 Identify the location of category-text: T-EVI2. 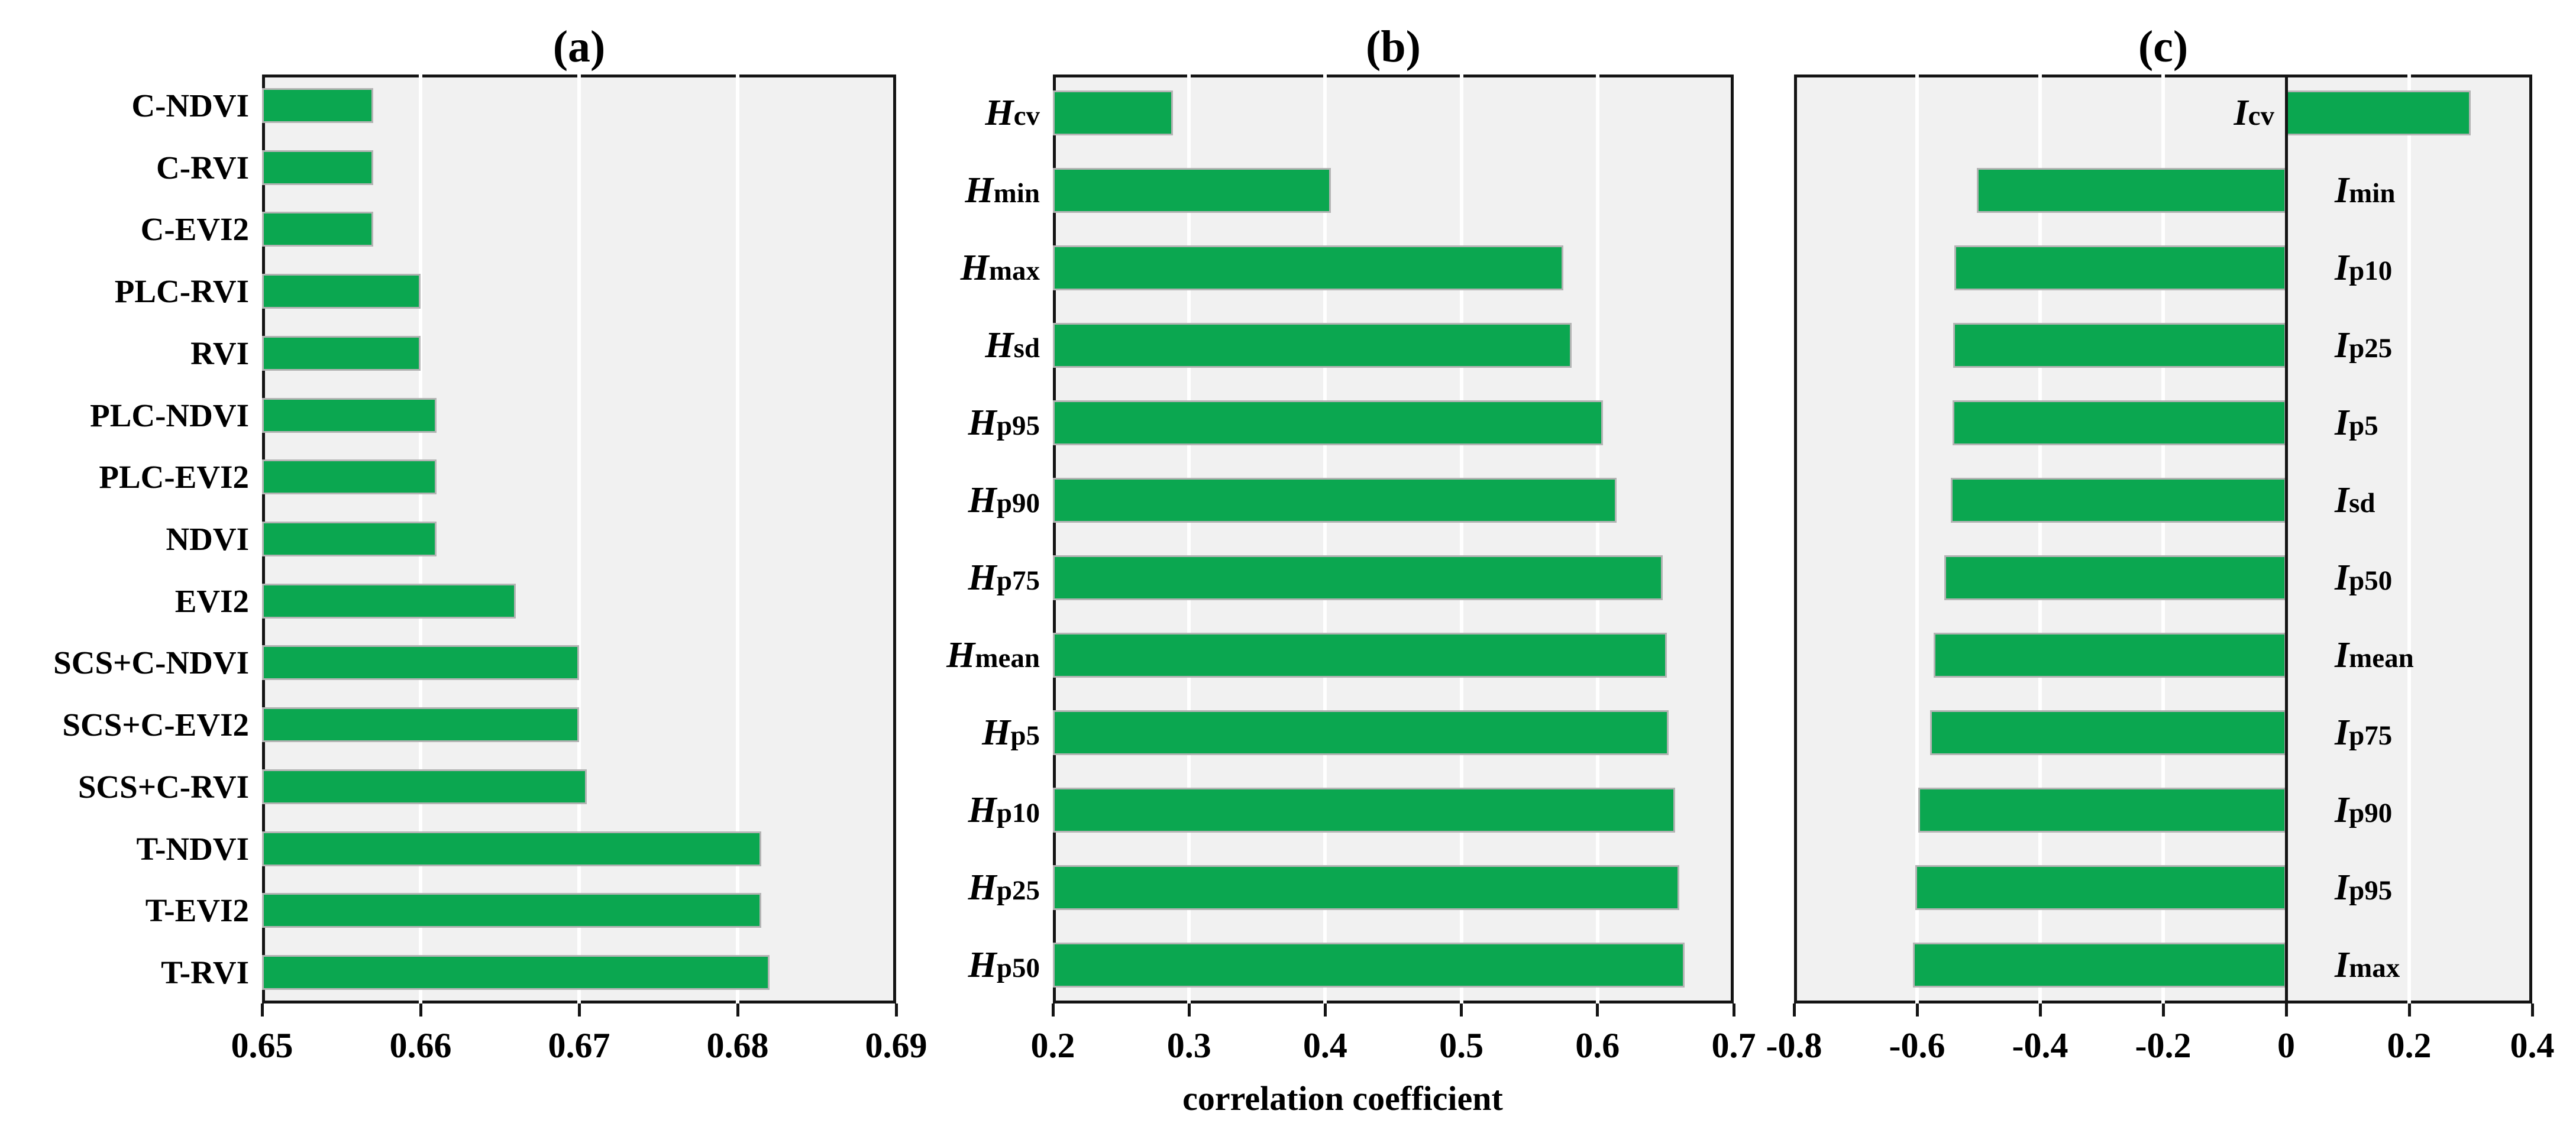
(197, 910).